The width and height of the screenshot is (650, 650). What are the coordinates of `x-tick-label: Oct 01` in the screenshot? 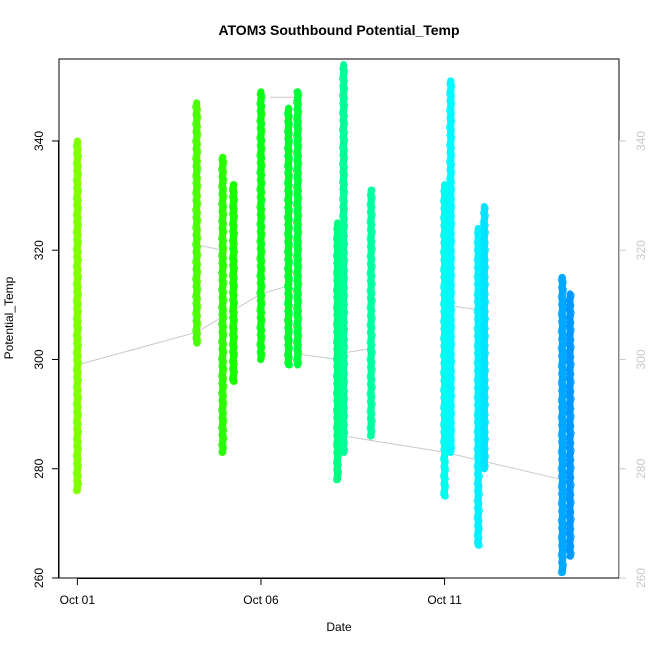 It's located at (78, 600).